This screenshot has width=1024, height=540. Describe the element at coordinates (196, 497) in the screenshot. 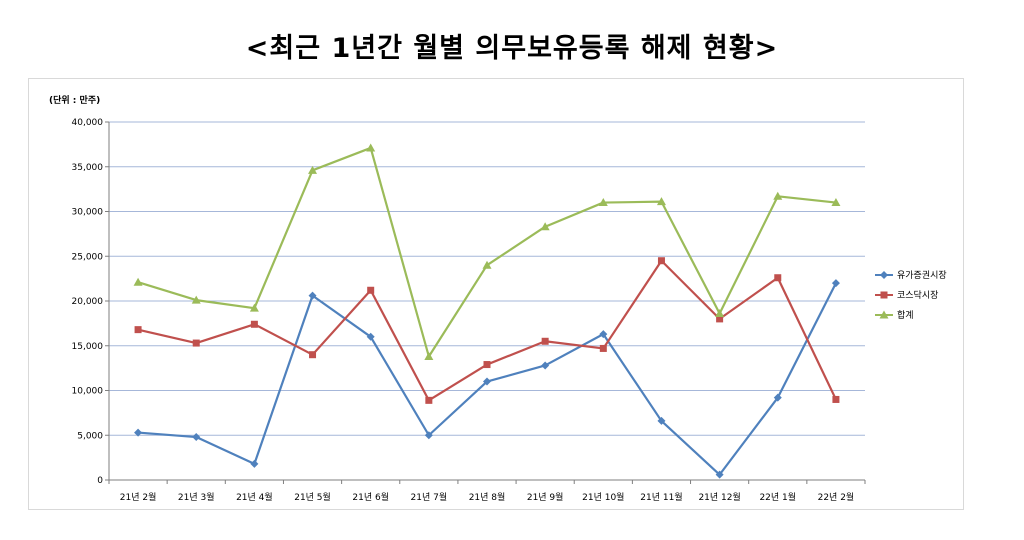

I see `x-tick-label: 21년 3월` at that location.